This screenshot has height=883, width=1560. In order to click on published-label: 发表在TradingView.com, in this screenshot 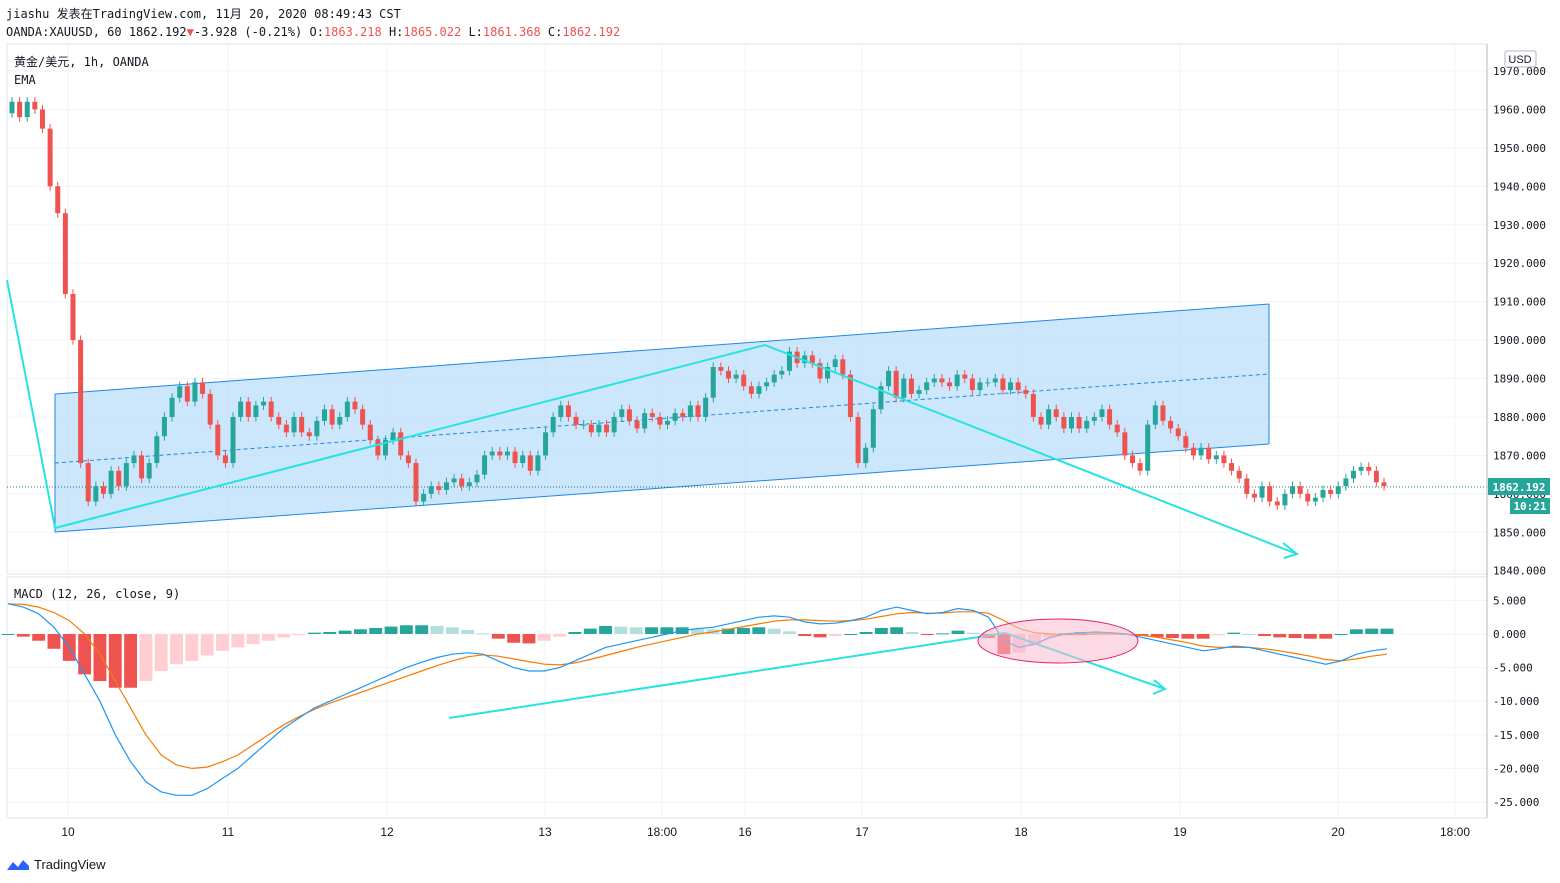, I will do `click(132, 14)`.